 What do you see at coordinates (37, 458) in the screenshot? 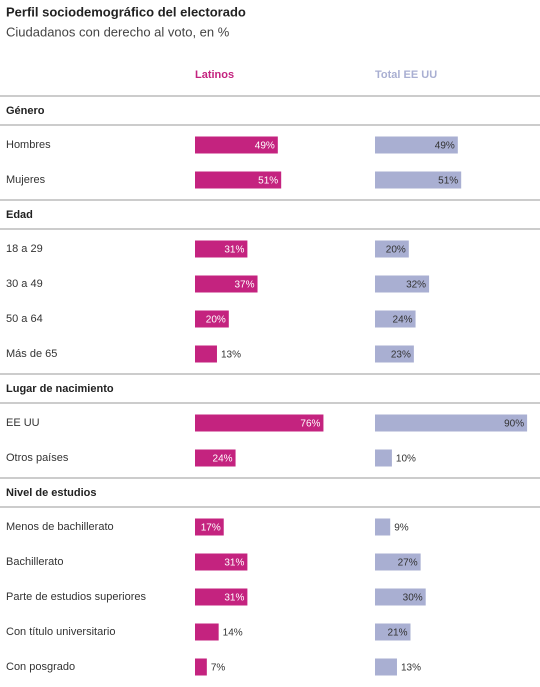
I see `row-label: Otros países` at bounding box center [37, 458].